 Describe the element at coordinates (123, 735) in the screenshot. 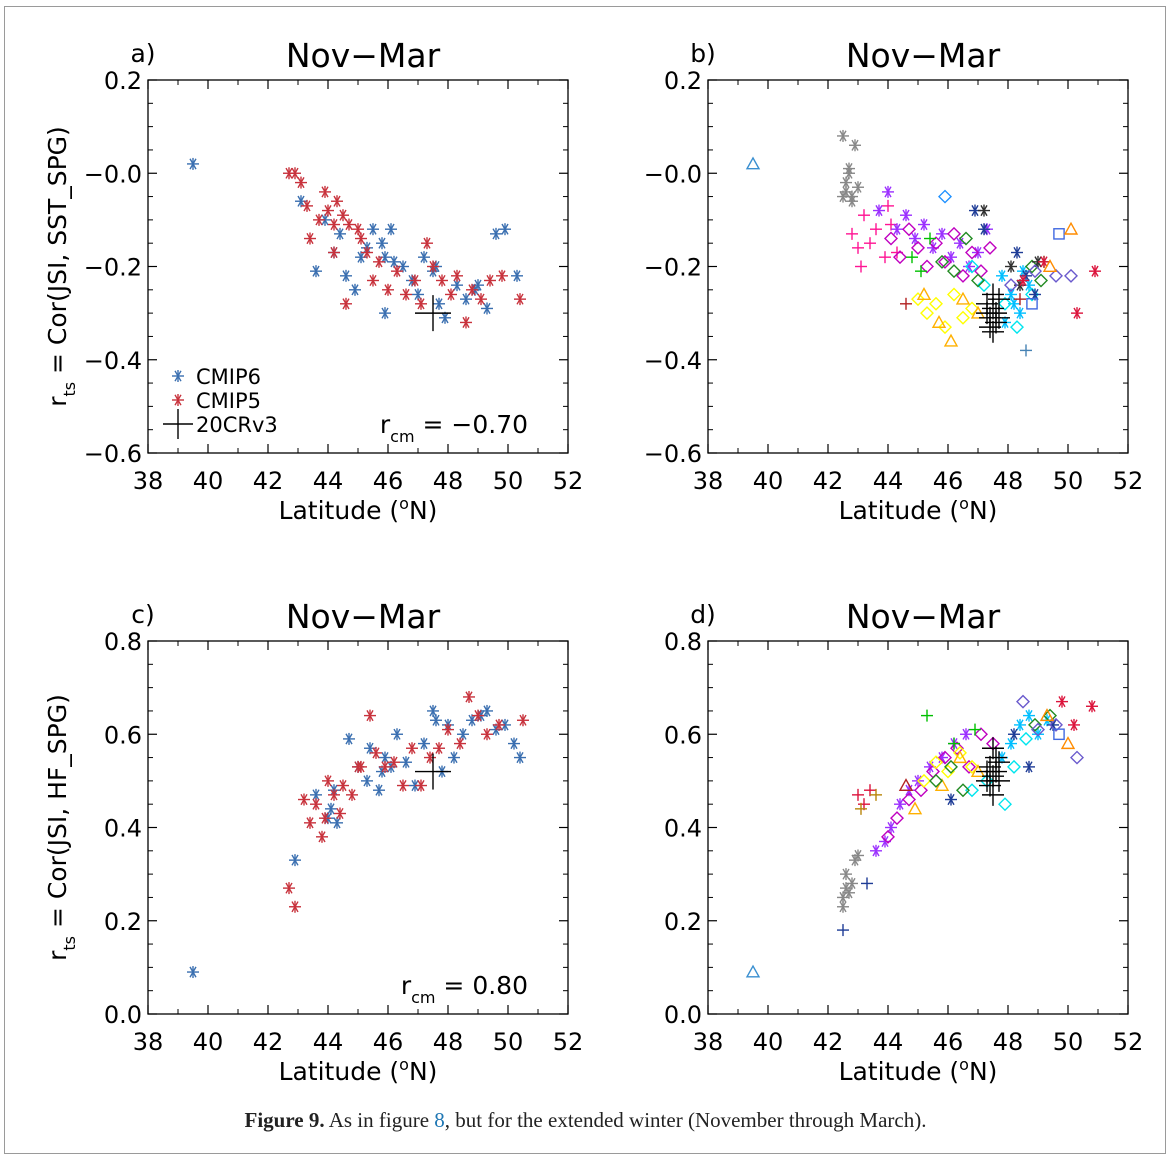

I see `y-tick-label: 0.6` at that location.